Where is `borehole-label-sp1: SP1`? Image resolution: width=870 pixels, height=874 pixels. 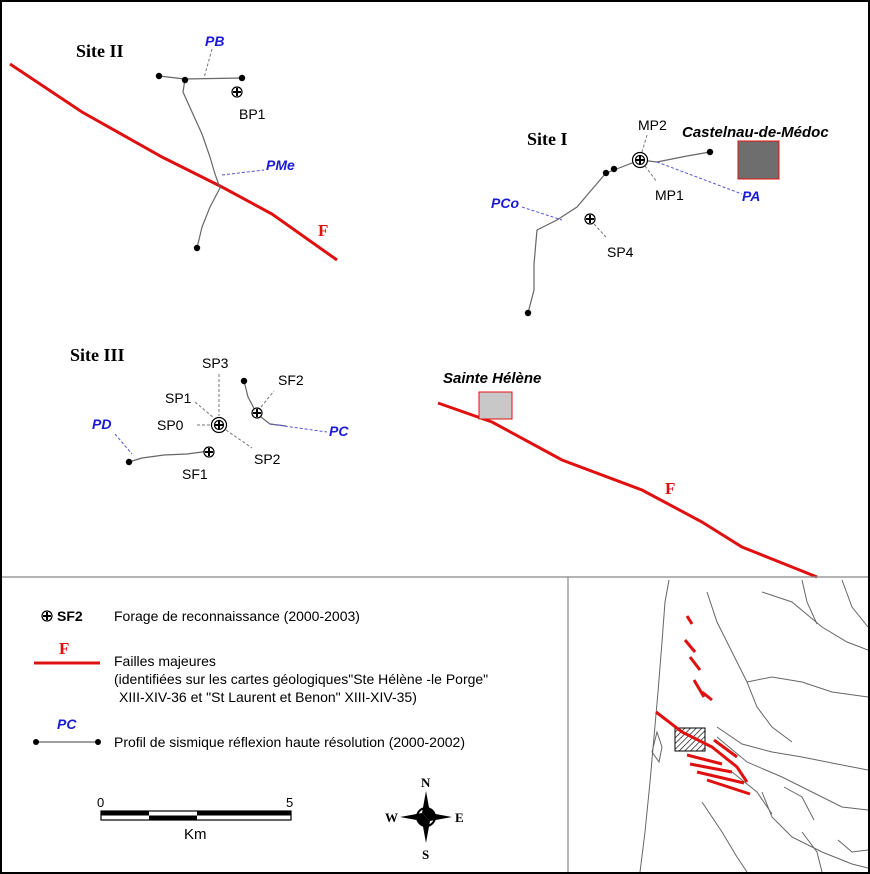
borehole-label-sp1: SP1 is located at coordinates (178, 398).